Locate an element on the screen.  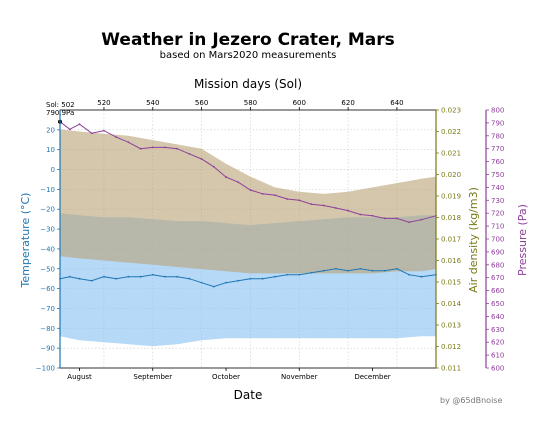
pressure-tick-label: 760 is located at coordinates (497, 162).